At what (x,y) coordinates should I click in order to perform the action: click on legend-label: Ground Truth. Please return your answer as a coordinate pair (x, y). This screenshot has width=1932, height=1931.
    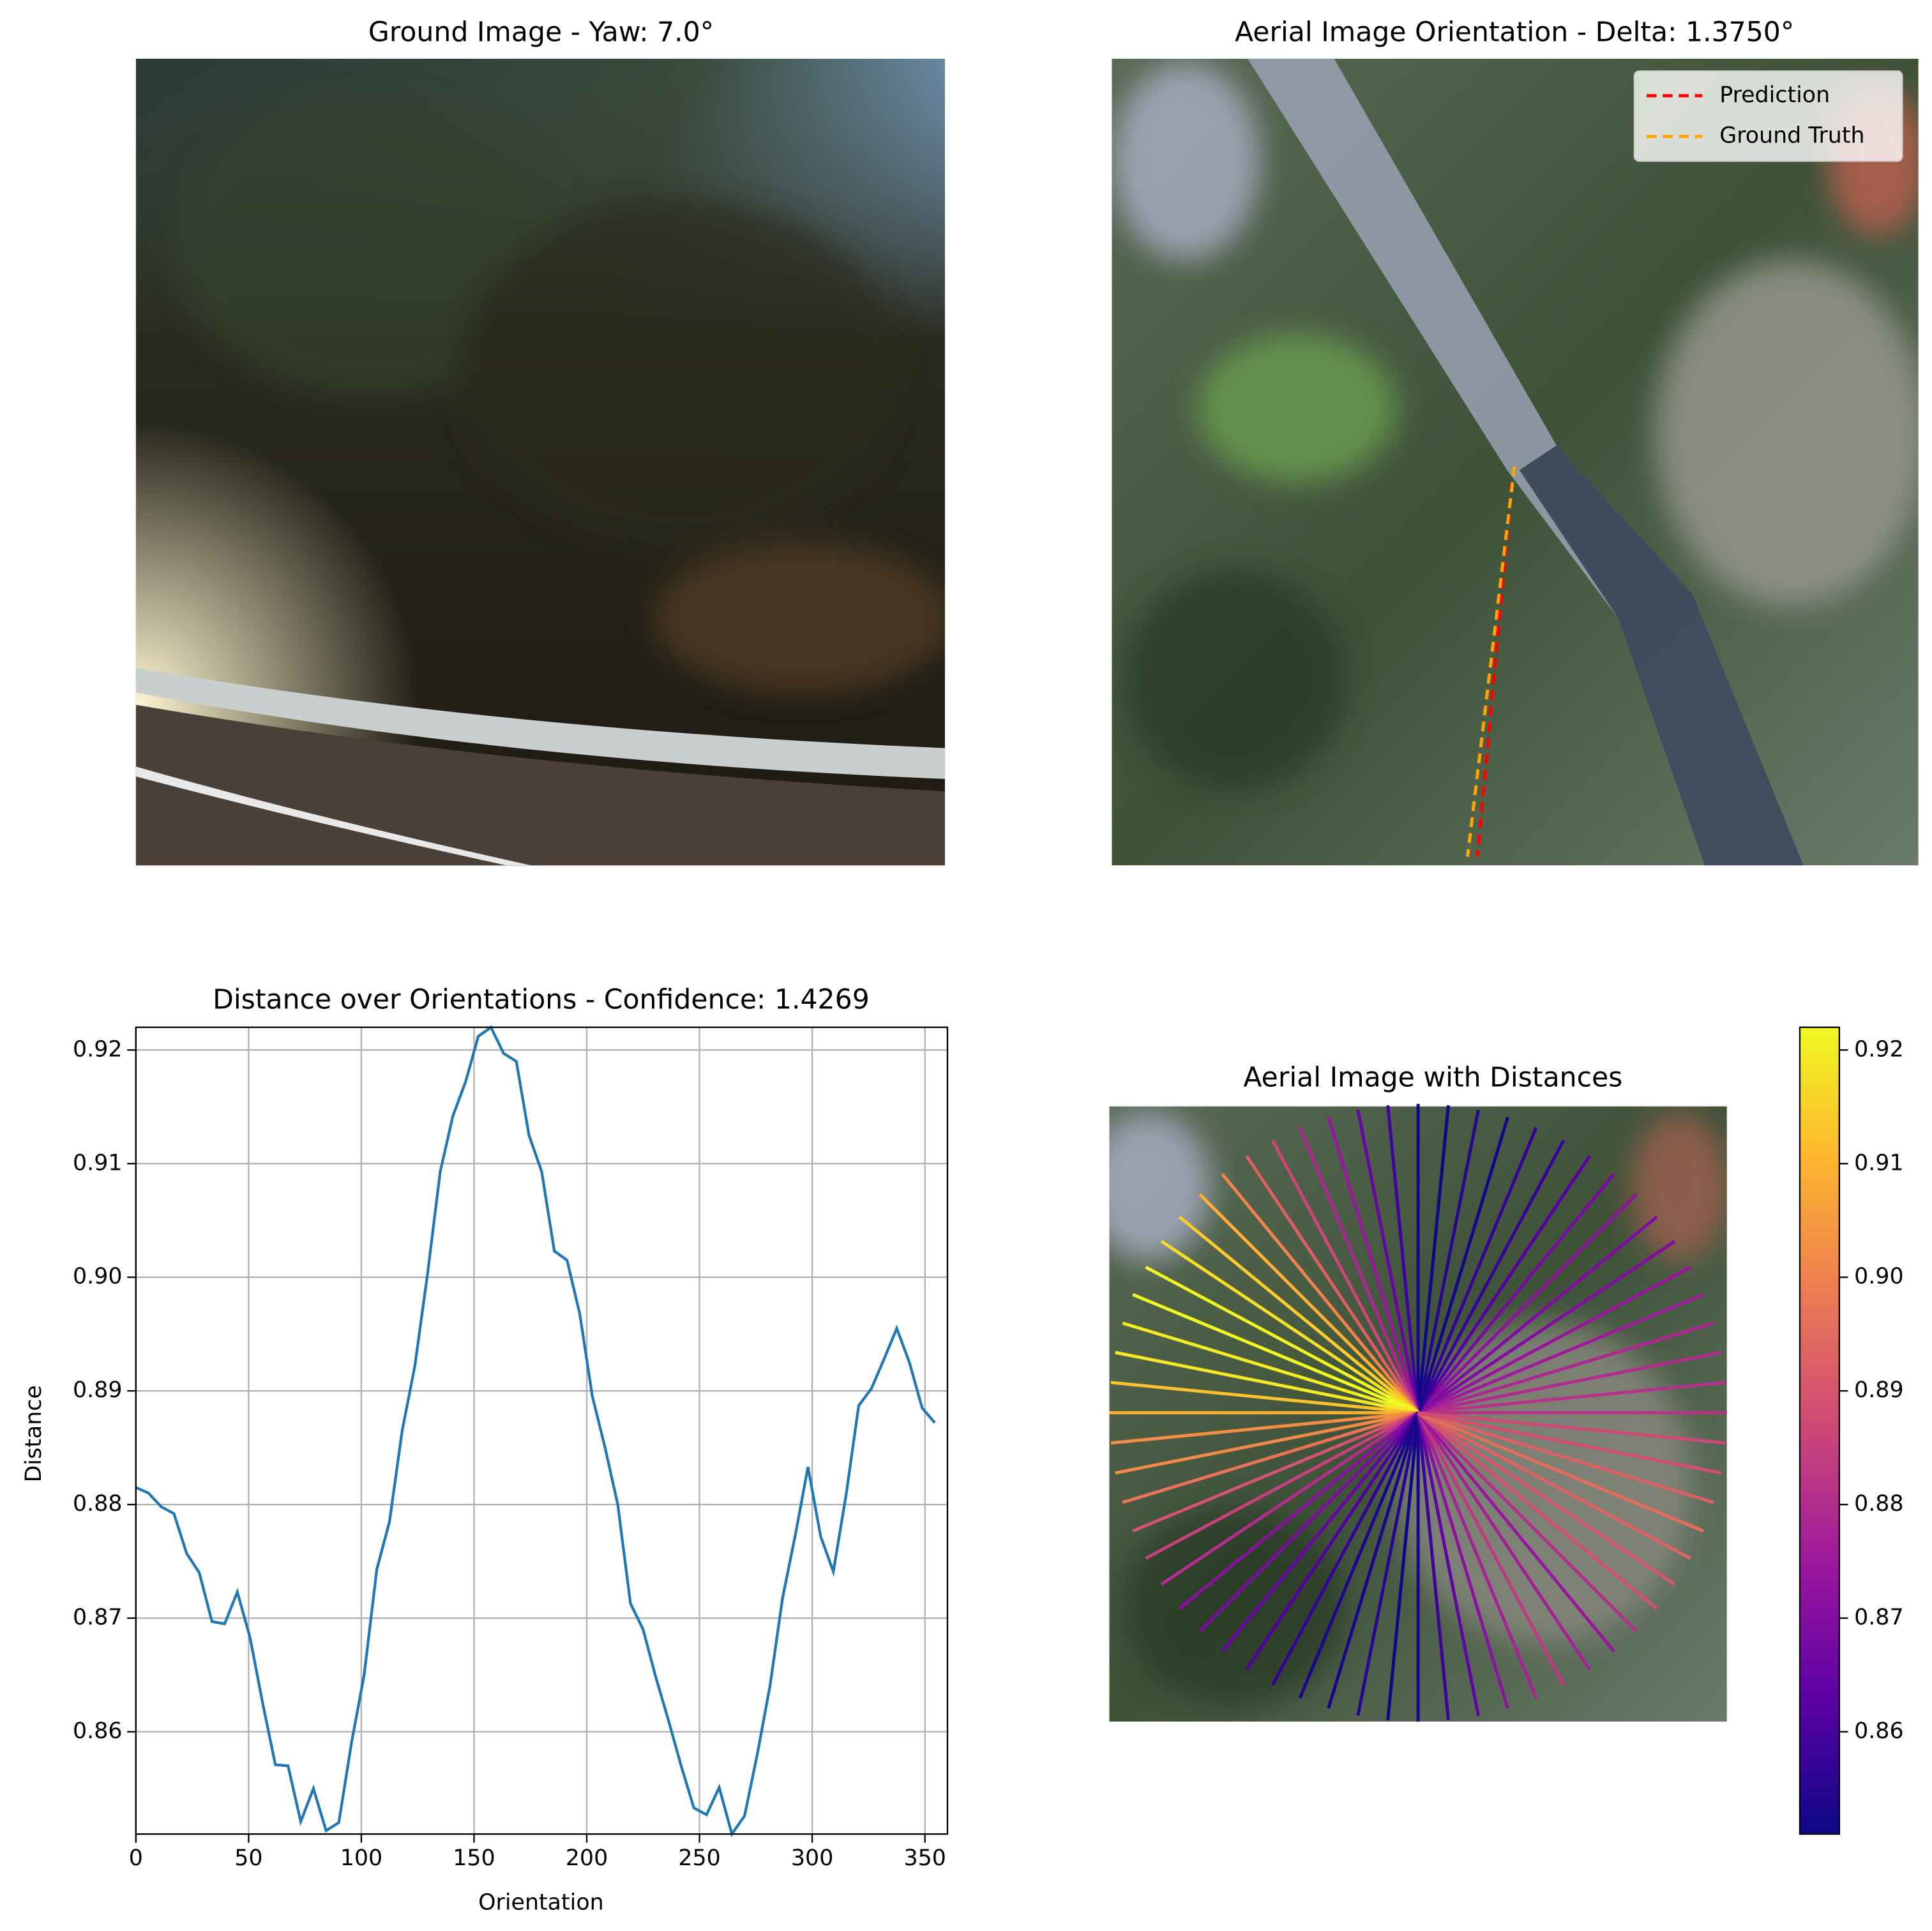
    Looking at the image, I should click on (1791, 136).